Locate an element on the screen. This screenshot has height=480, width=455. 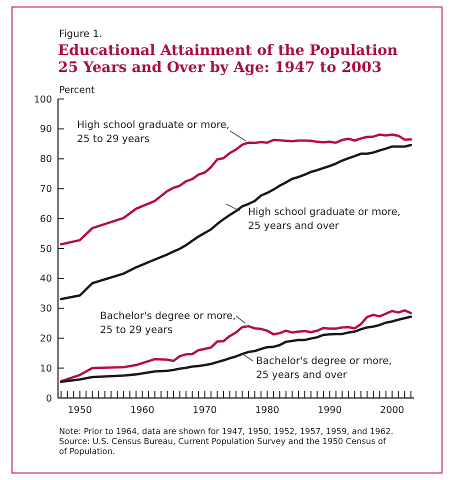
y-tick-label: 100 is located at coordinates (43, 100).